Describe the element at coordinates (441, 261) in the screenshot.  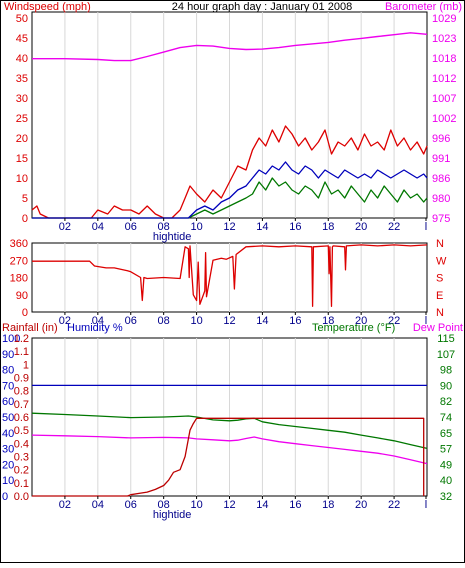
I see `compass-tick-label: W` at that location.